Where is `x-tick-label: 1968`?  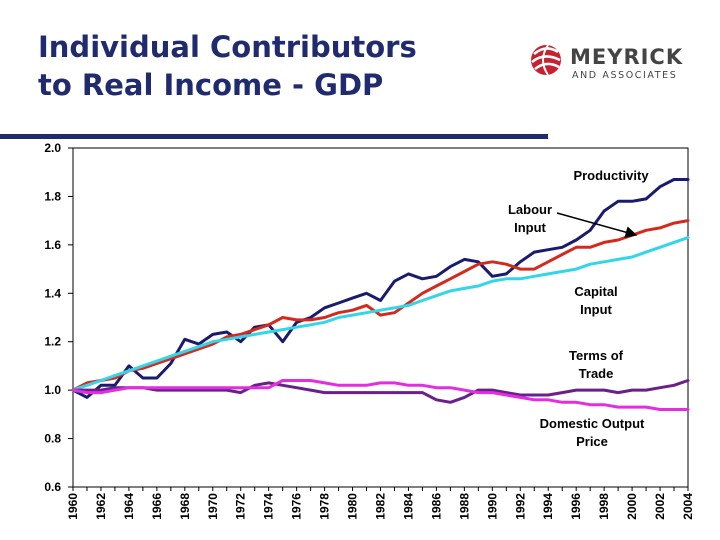
x-tick-label: 1968 is located at coordinates (185, 506).